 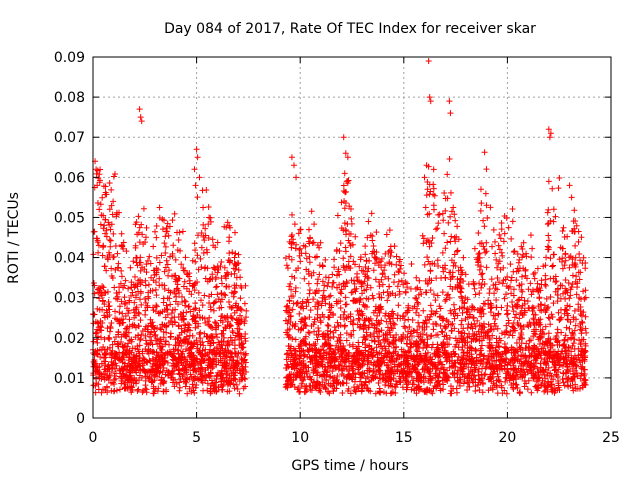 I want to click on y-tick-label: 0.02, so click(x=69, y=339).